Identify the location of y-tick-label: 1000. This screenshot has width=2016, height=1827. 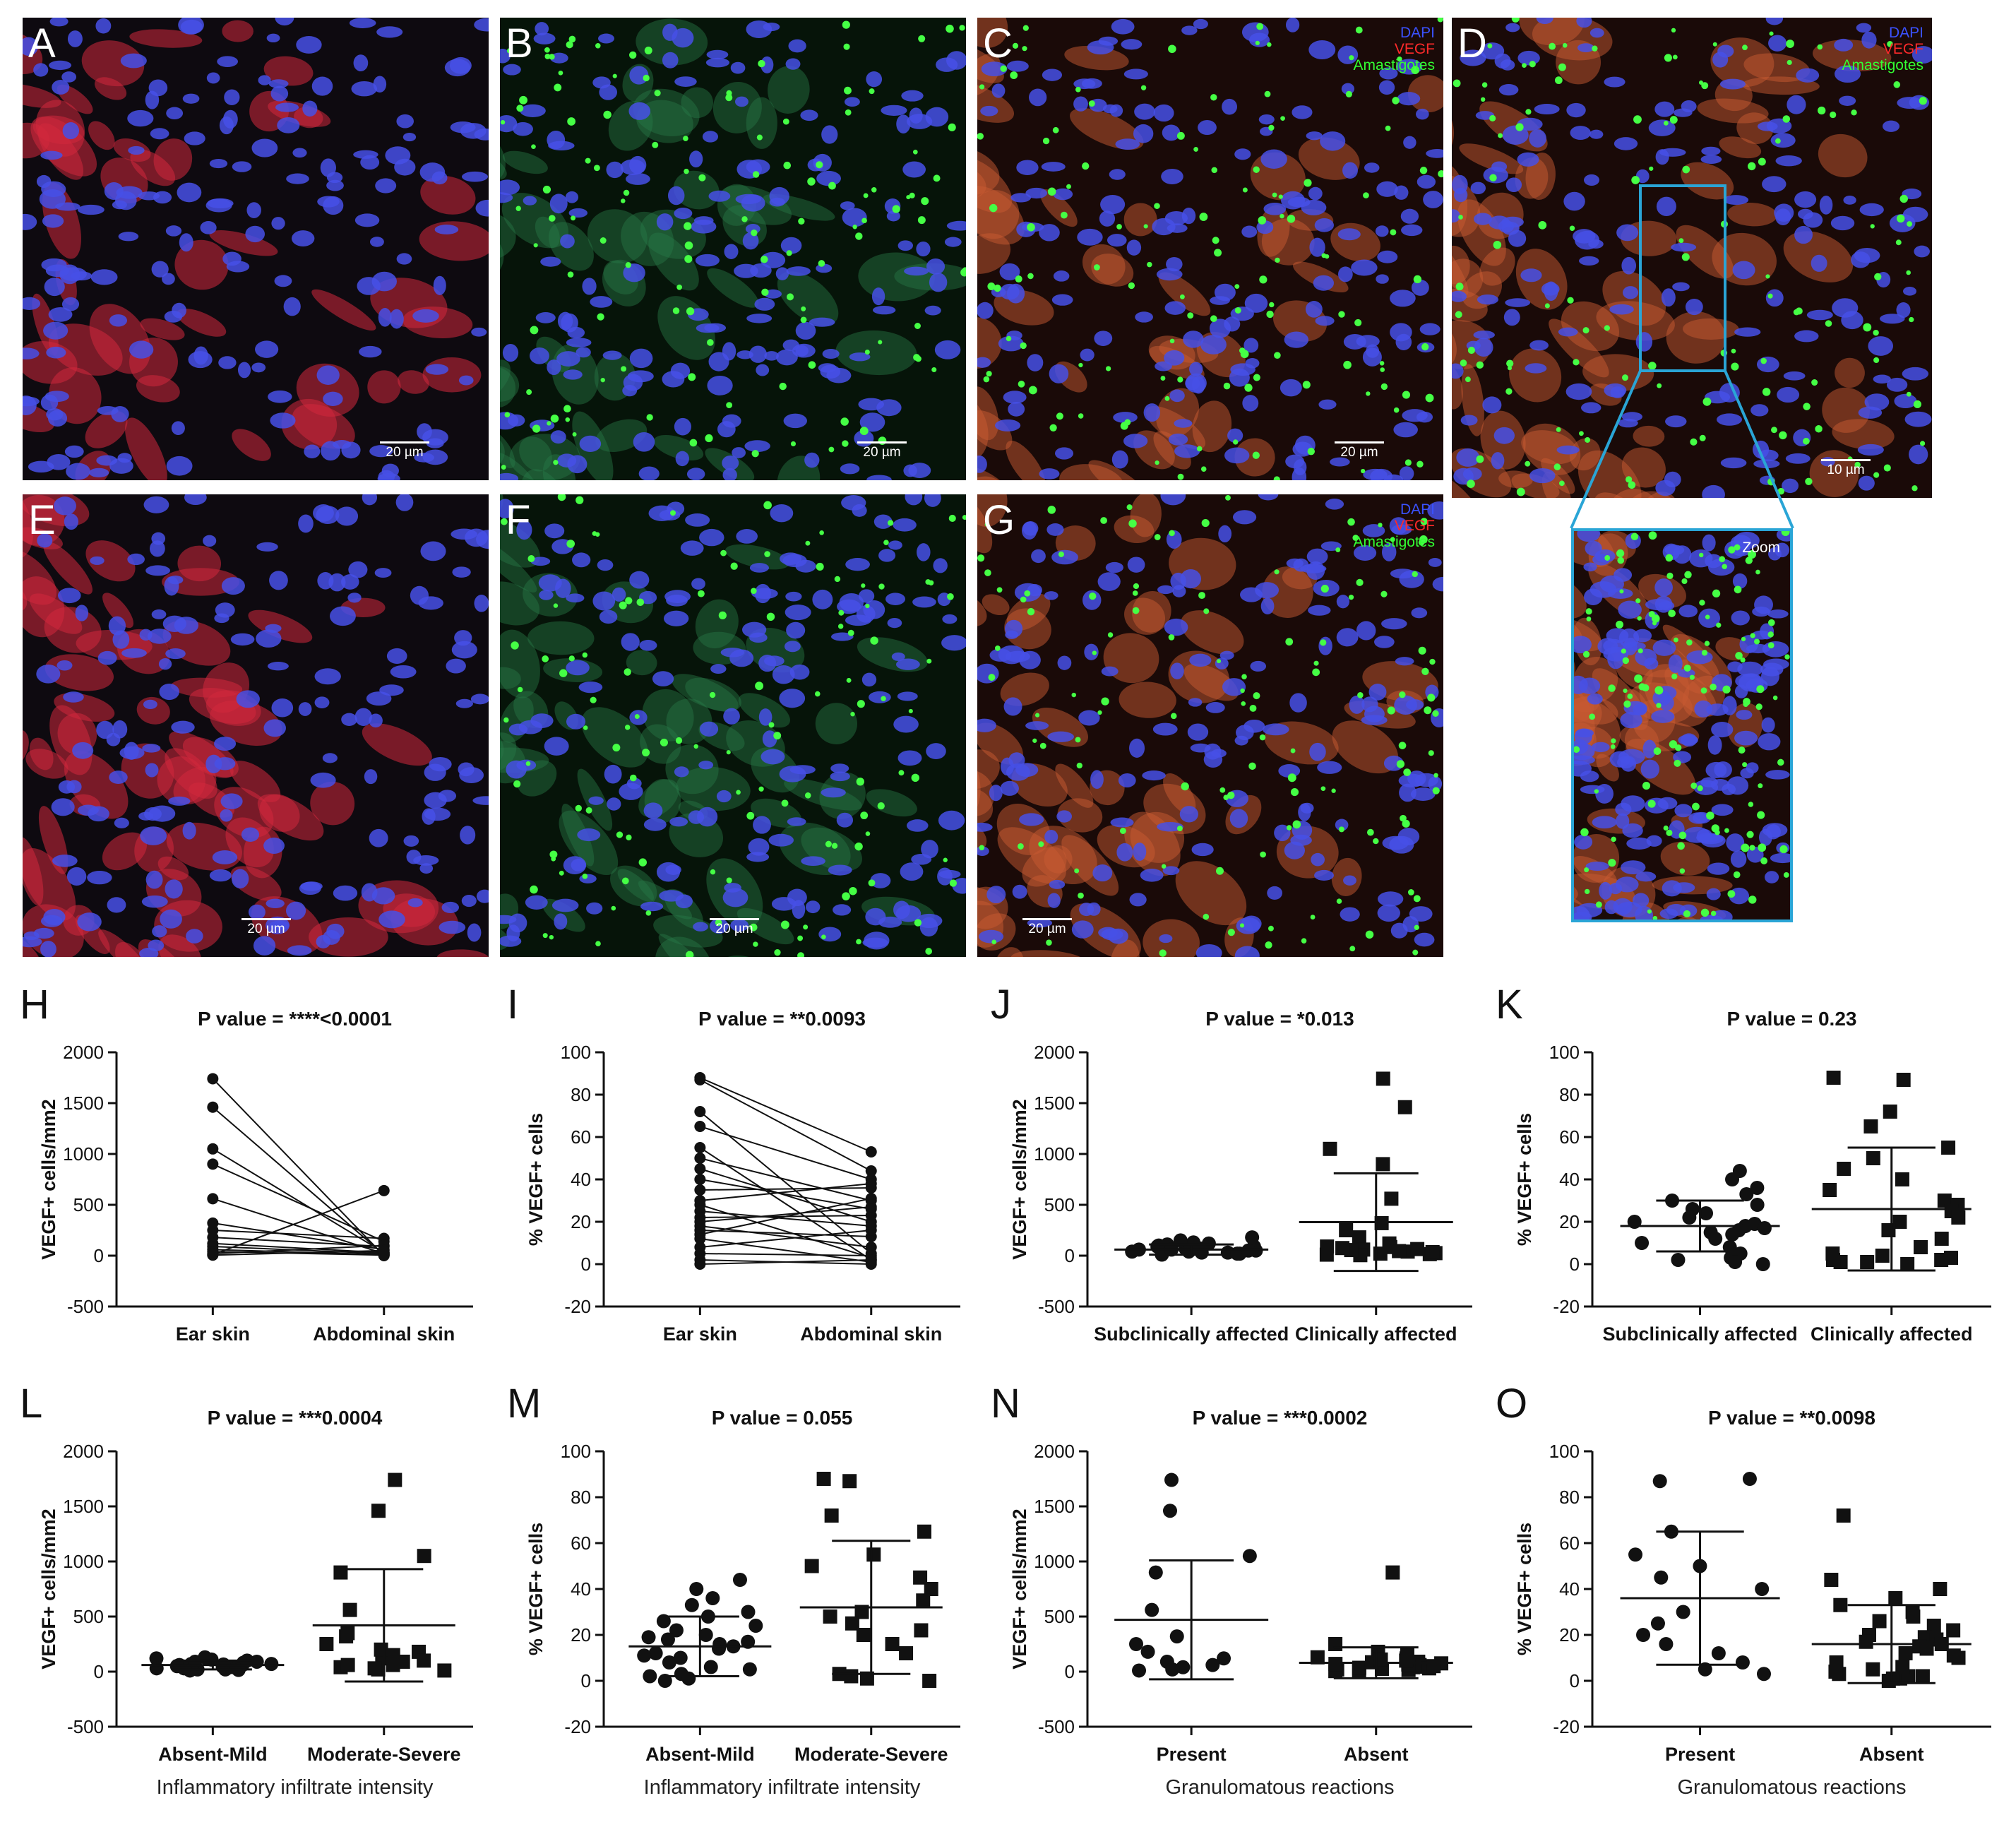
(83, 1562).